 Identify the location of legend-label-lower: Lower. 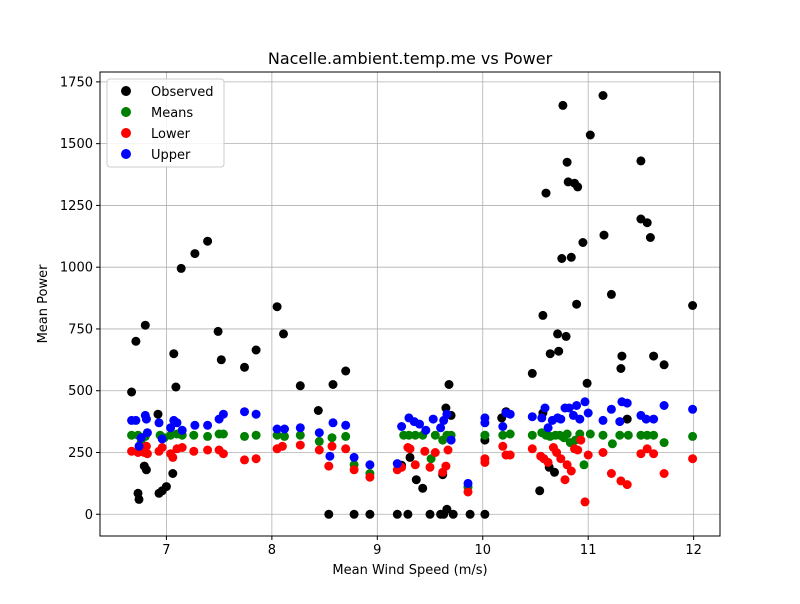
(171, 134).